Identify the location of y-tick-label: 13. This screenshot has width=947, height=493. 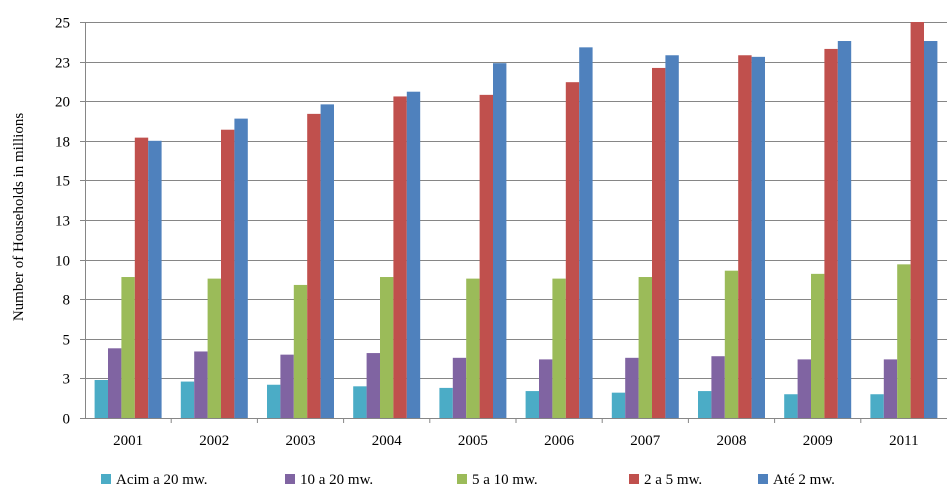
(62, 222).